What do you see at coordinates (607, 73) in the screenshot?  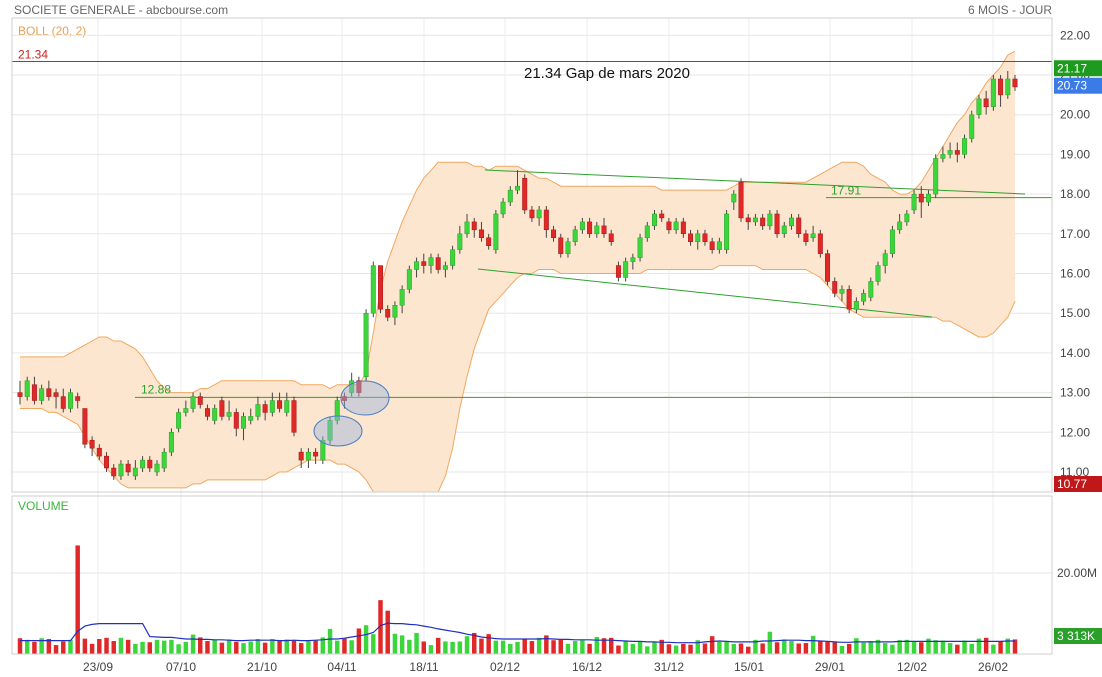 I see `resistance-note: 21.34 Gap de mars 2020` at bounding box center [607, 73].